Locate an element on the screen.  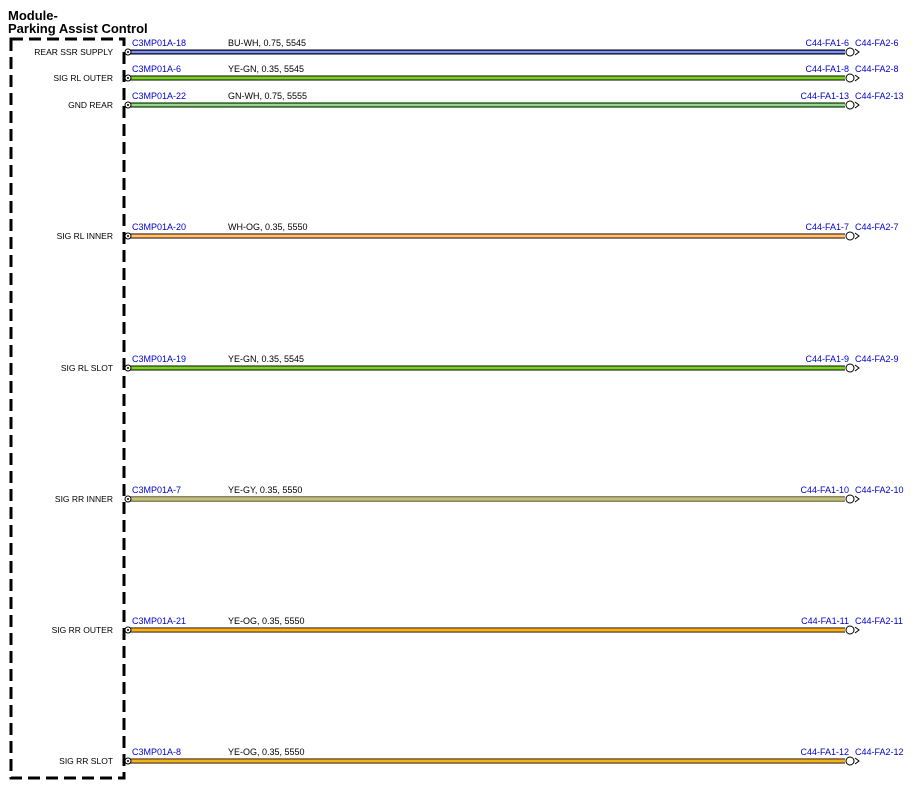
wire-spec-label: YE-GY, 0.35, 5550 is located at coordinates (265, 490).